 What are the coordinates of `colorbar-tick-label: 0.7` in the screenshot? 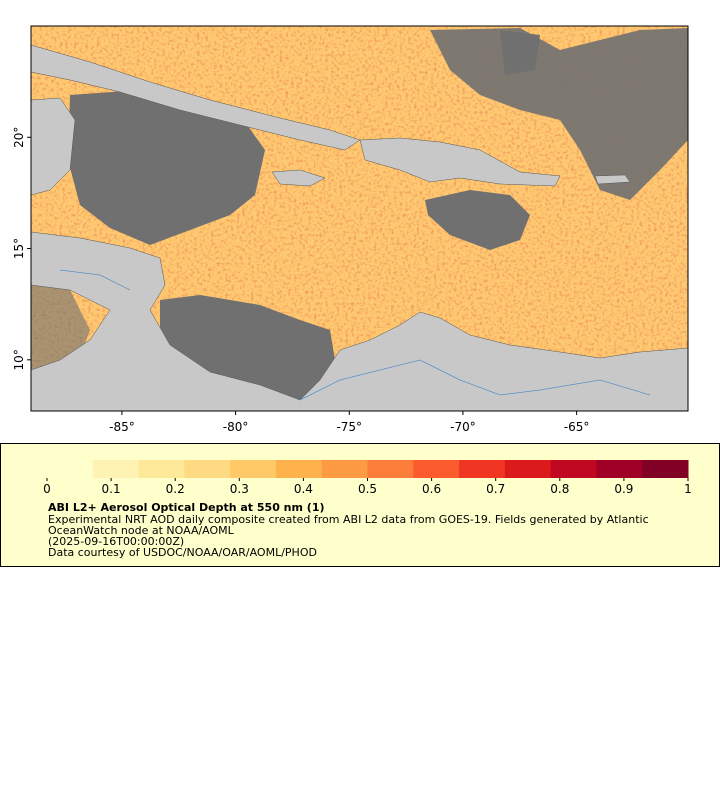 It's located at (495, 489).